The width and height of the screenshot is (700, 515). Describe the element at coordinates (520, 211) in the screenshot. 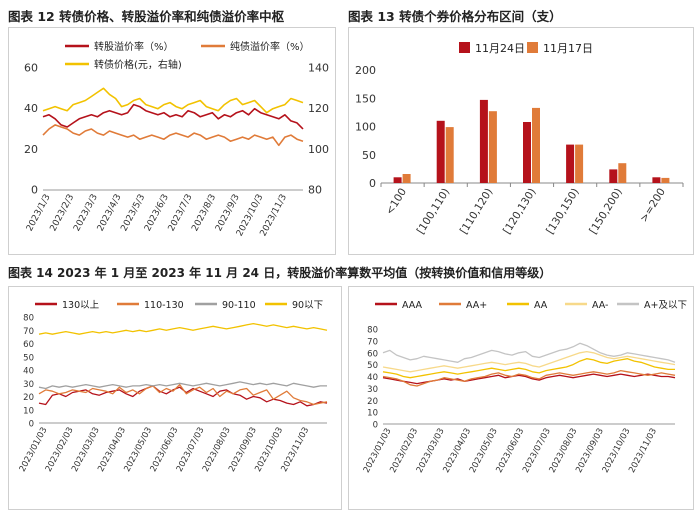

I see `x-tick-label: [120,130)` at that location.